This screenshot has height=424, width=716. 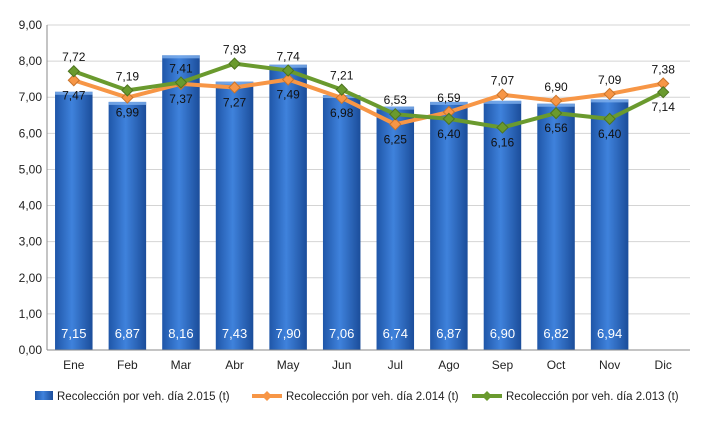 What do you see at coordinates (31, 133) in the screenshot?
I see `y-tick-label: 6,00` at bounding box center [31, 133].